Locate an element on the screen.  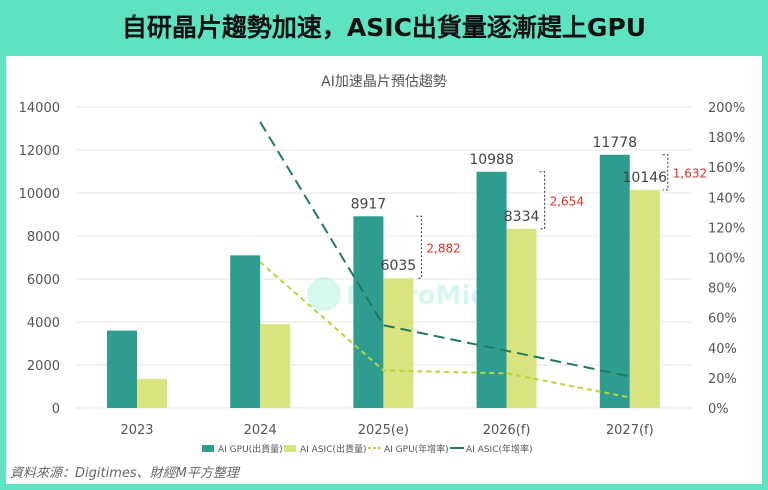
y-right-tick: 140% is located at coordinates (726, 198).